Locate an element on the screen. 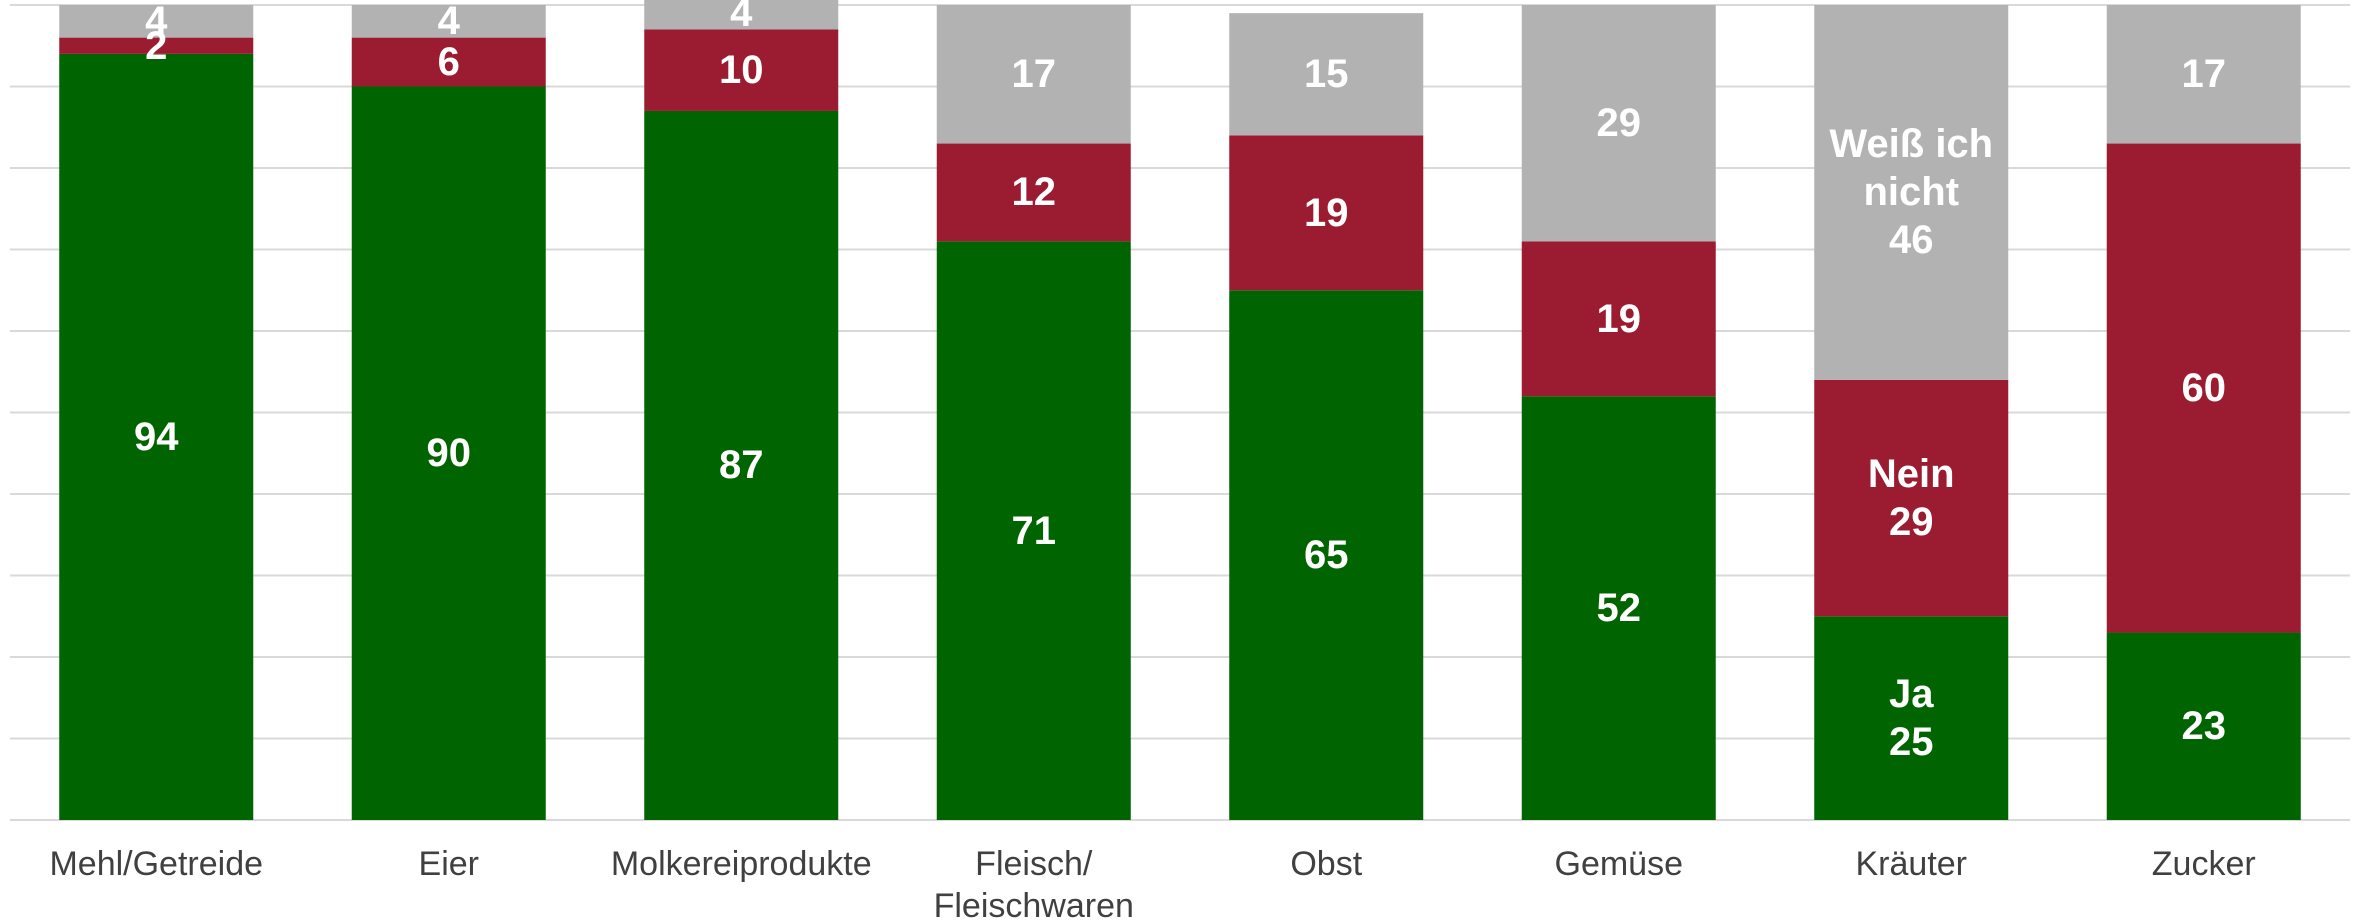 This screenshot has height=924, width=2359. x-tick-label: Fleisch/ Fleischwaren is located at coordinates (1033, 884).